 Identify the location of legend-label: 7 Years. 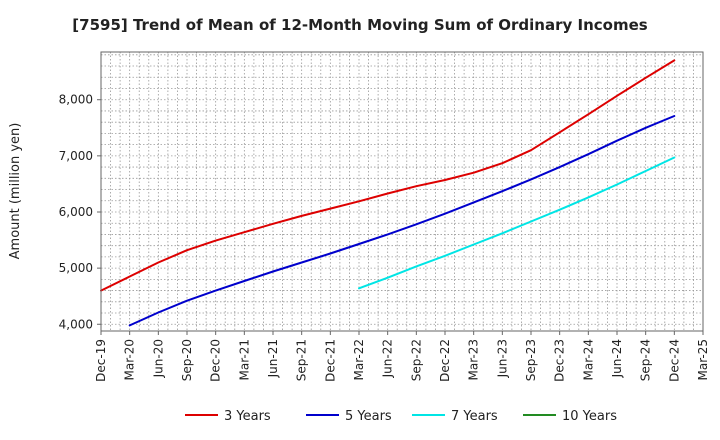
(474, 416).